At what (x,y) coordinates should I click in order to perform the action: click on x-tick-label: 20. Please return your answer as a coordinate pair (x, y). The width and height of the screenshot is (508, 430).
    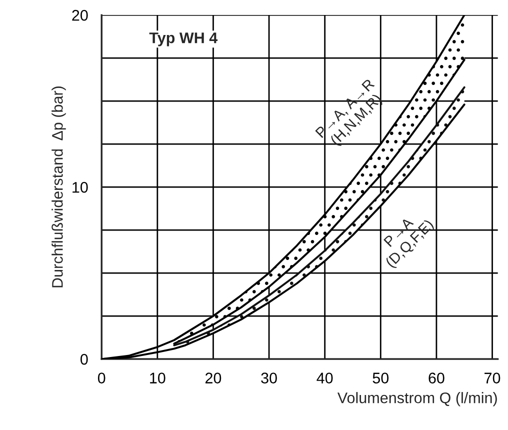
    Looking at the image, I should click on (213, 378).